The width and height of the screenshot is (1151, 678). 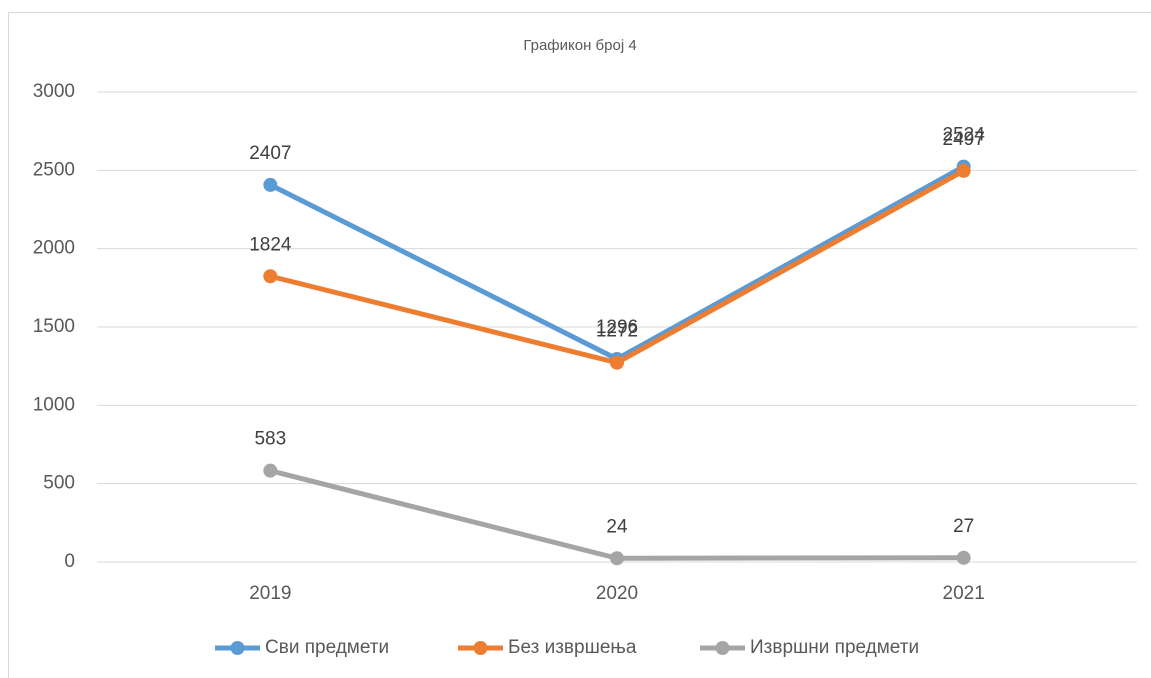 What do you see at coordinates (270, 439) in the screenshot?
I see `data-label: 583` at bounding box center [270, 439].